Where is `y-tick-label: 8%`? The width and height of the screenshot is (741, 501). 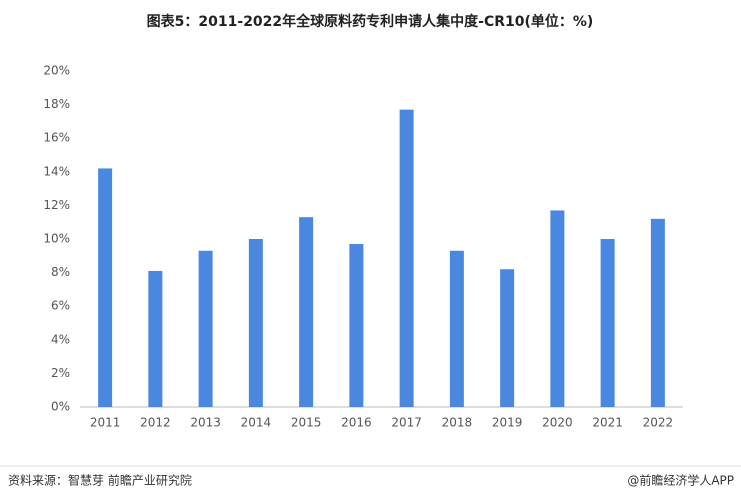 y-tick-label: 8% is located at coordinates (60, 272).